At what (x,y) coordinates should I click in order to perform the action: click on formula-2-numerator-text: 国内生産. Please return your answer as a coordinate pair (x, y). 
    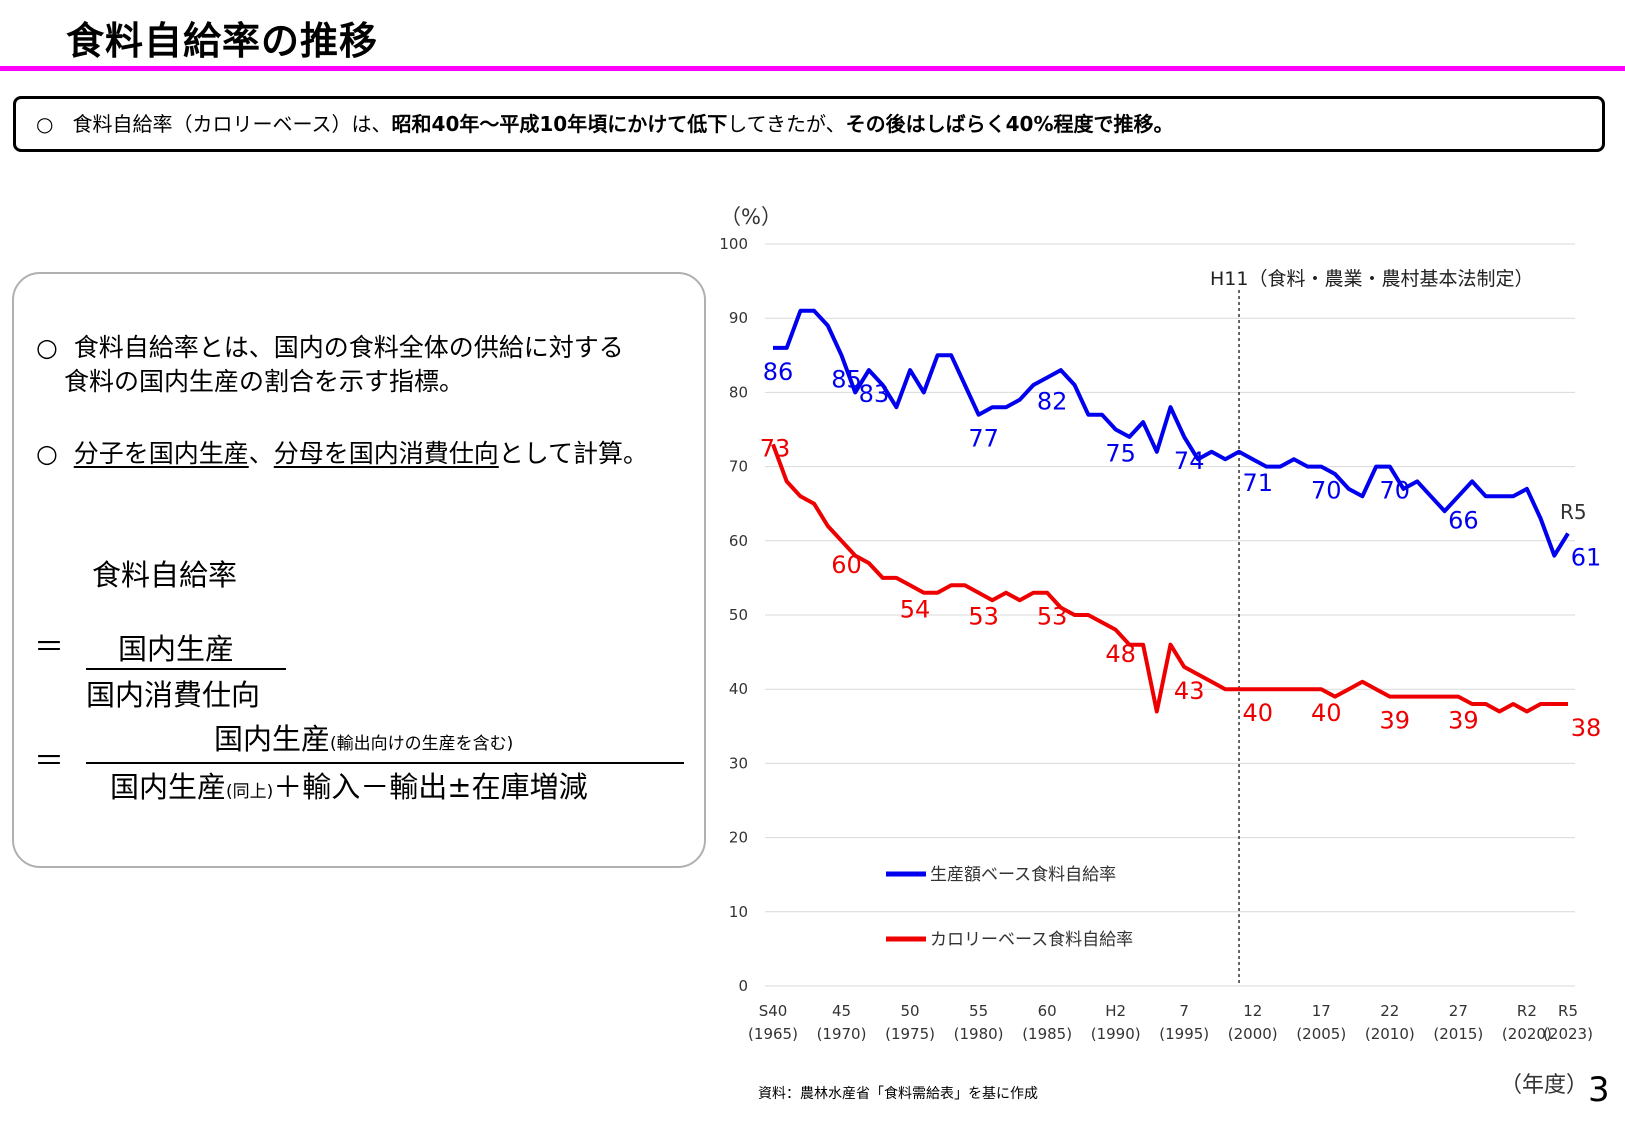
    Looking at the image, I should click on (272, 739).